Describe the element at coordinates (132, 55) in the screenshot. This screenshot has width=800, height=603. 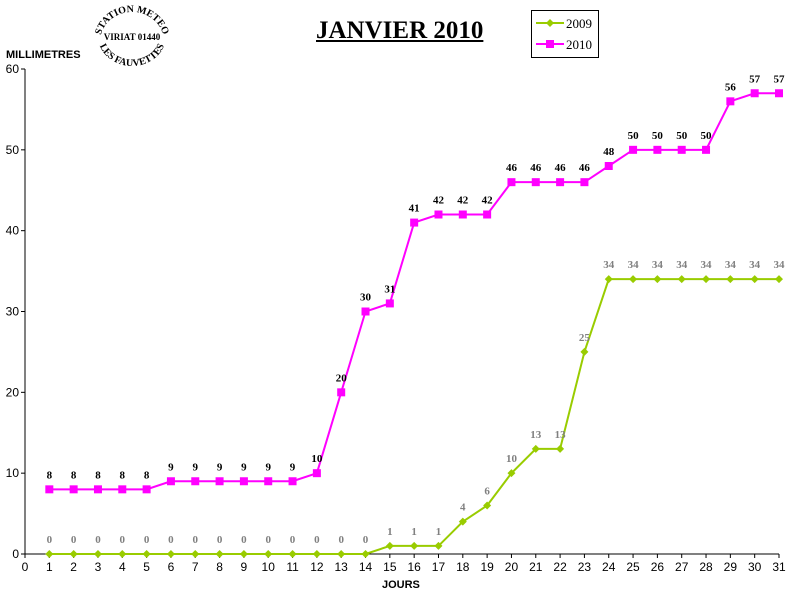
I see `svg-text: LES FAUVETTES` at that location.